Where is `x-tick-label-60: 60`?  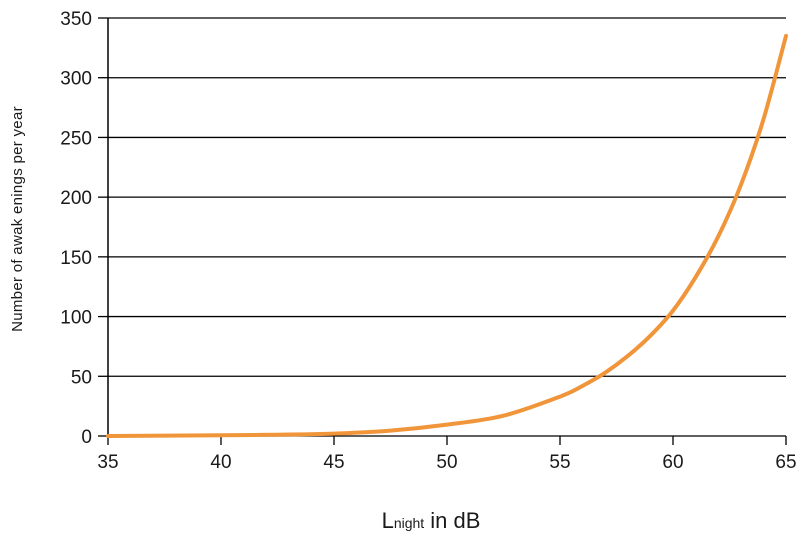 x-tick-label-60: 60 is located at coordinates (672, 462).